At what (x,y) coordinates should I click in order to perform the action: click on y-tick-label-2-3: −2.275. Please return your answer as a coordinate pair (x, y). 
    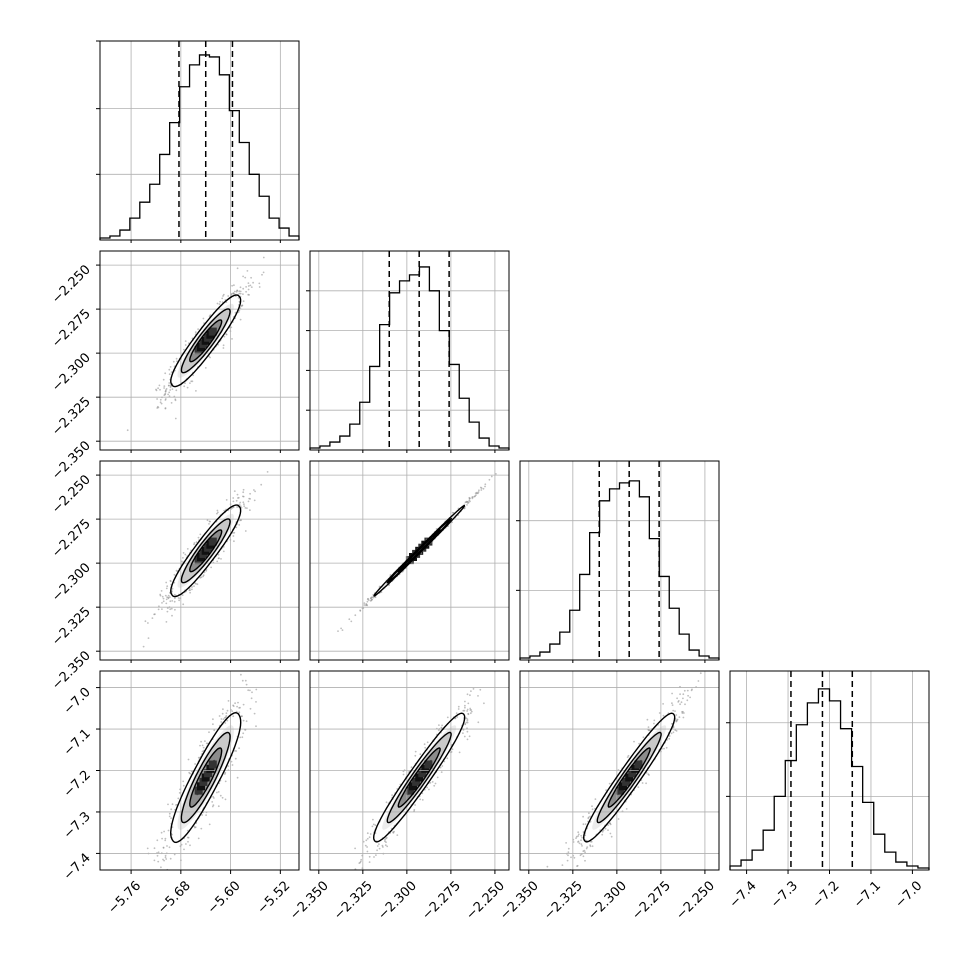
    Looking at the image, I should click on (71, 538).